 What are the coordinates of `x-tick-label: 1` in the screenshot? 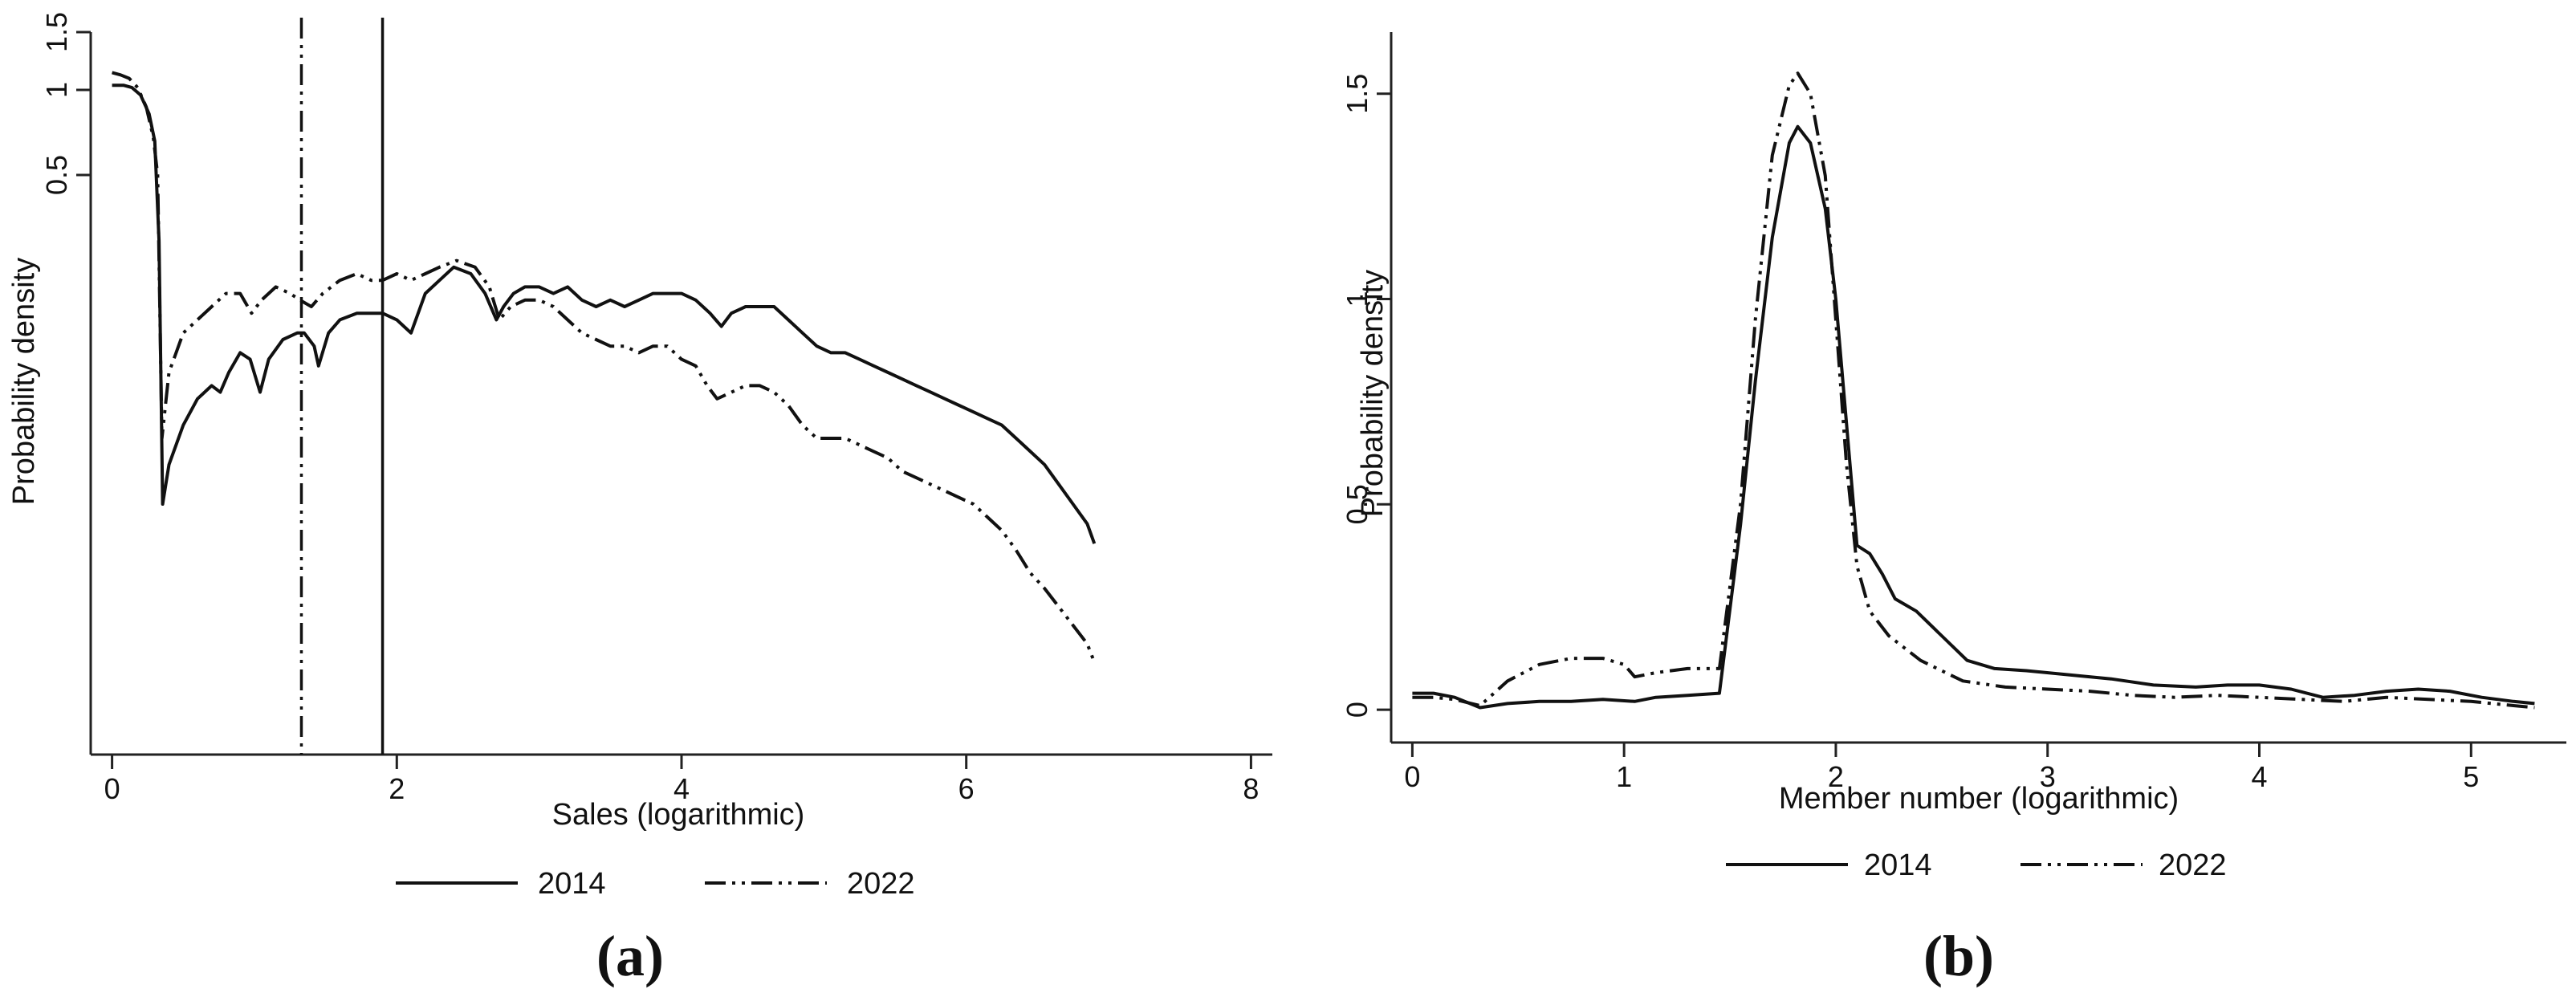 It's located at (1624, 776).